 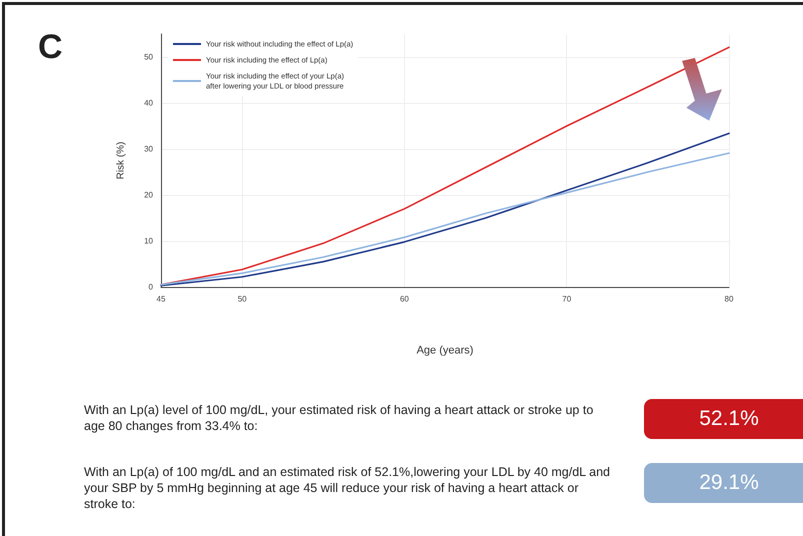 I want to click on text: 29.1%, so click(x=723, y=483).